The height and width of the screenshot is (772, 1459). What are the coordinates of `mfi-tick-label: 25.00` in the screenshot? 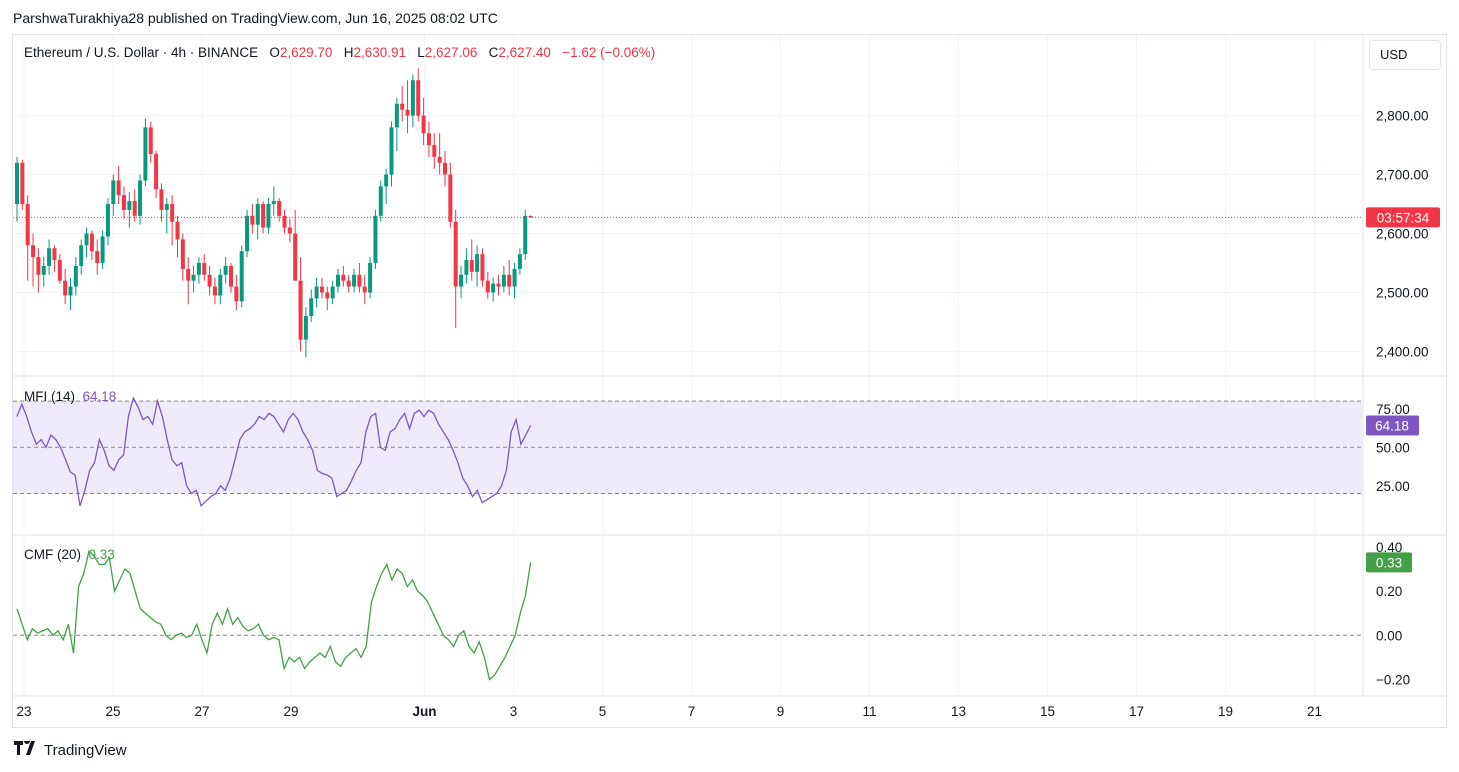 It's located at (1393, 486).